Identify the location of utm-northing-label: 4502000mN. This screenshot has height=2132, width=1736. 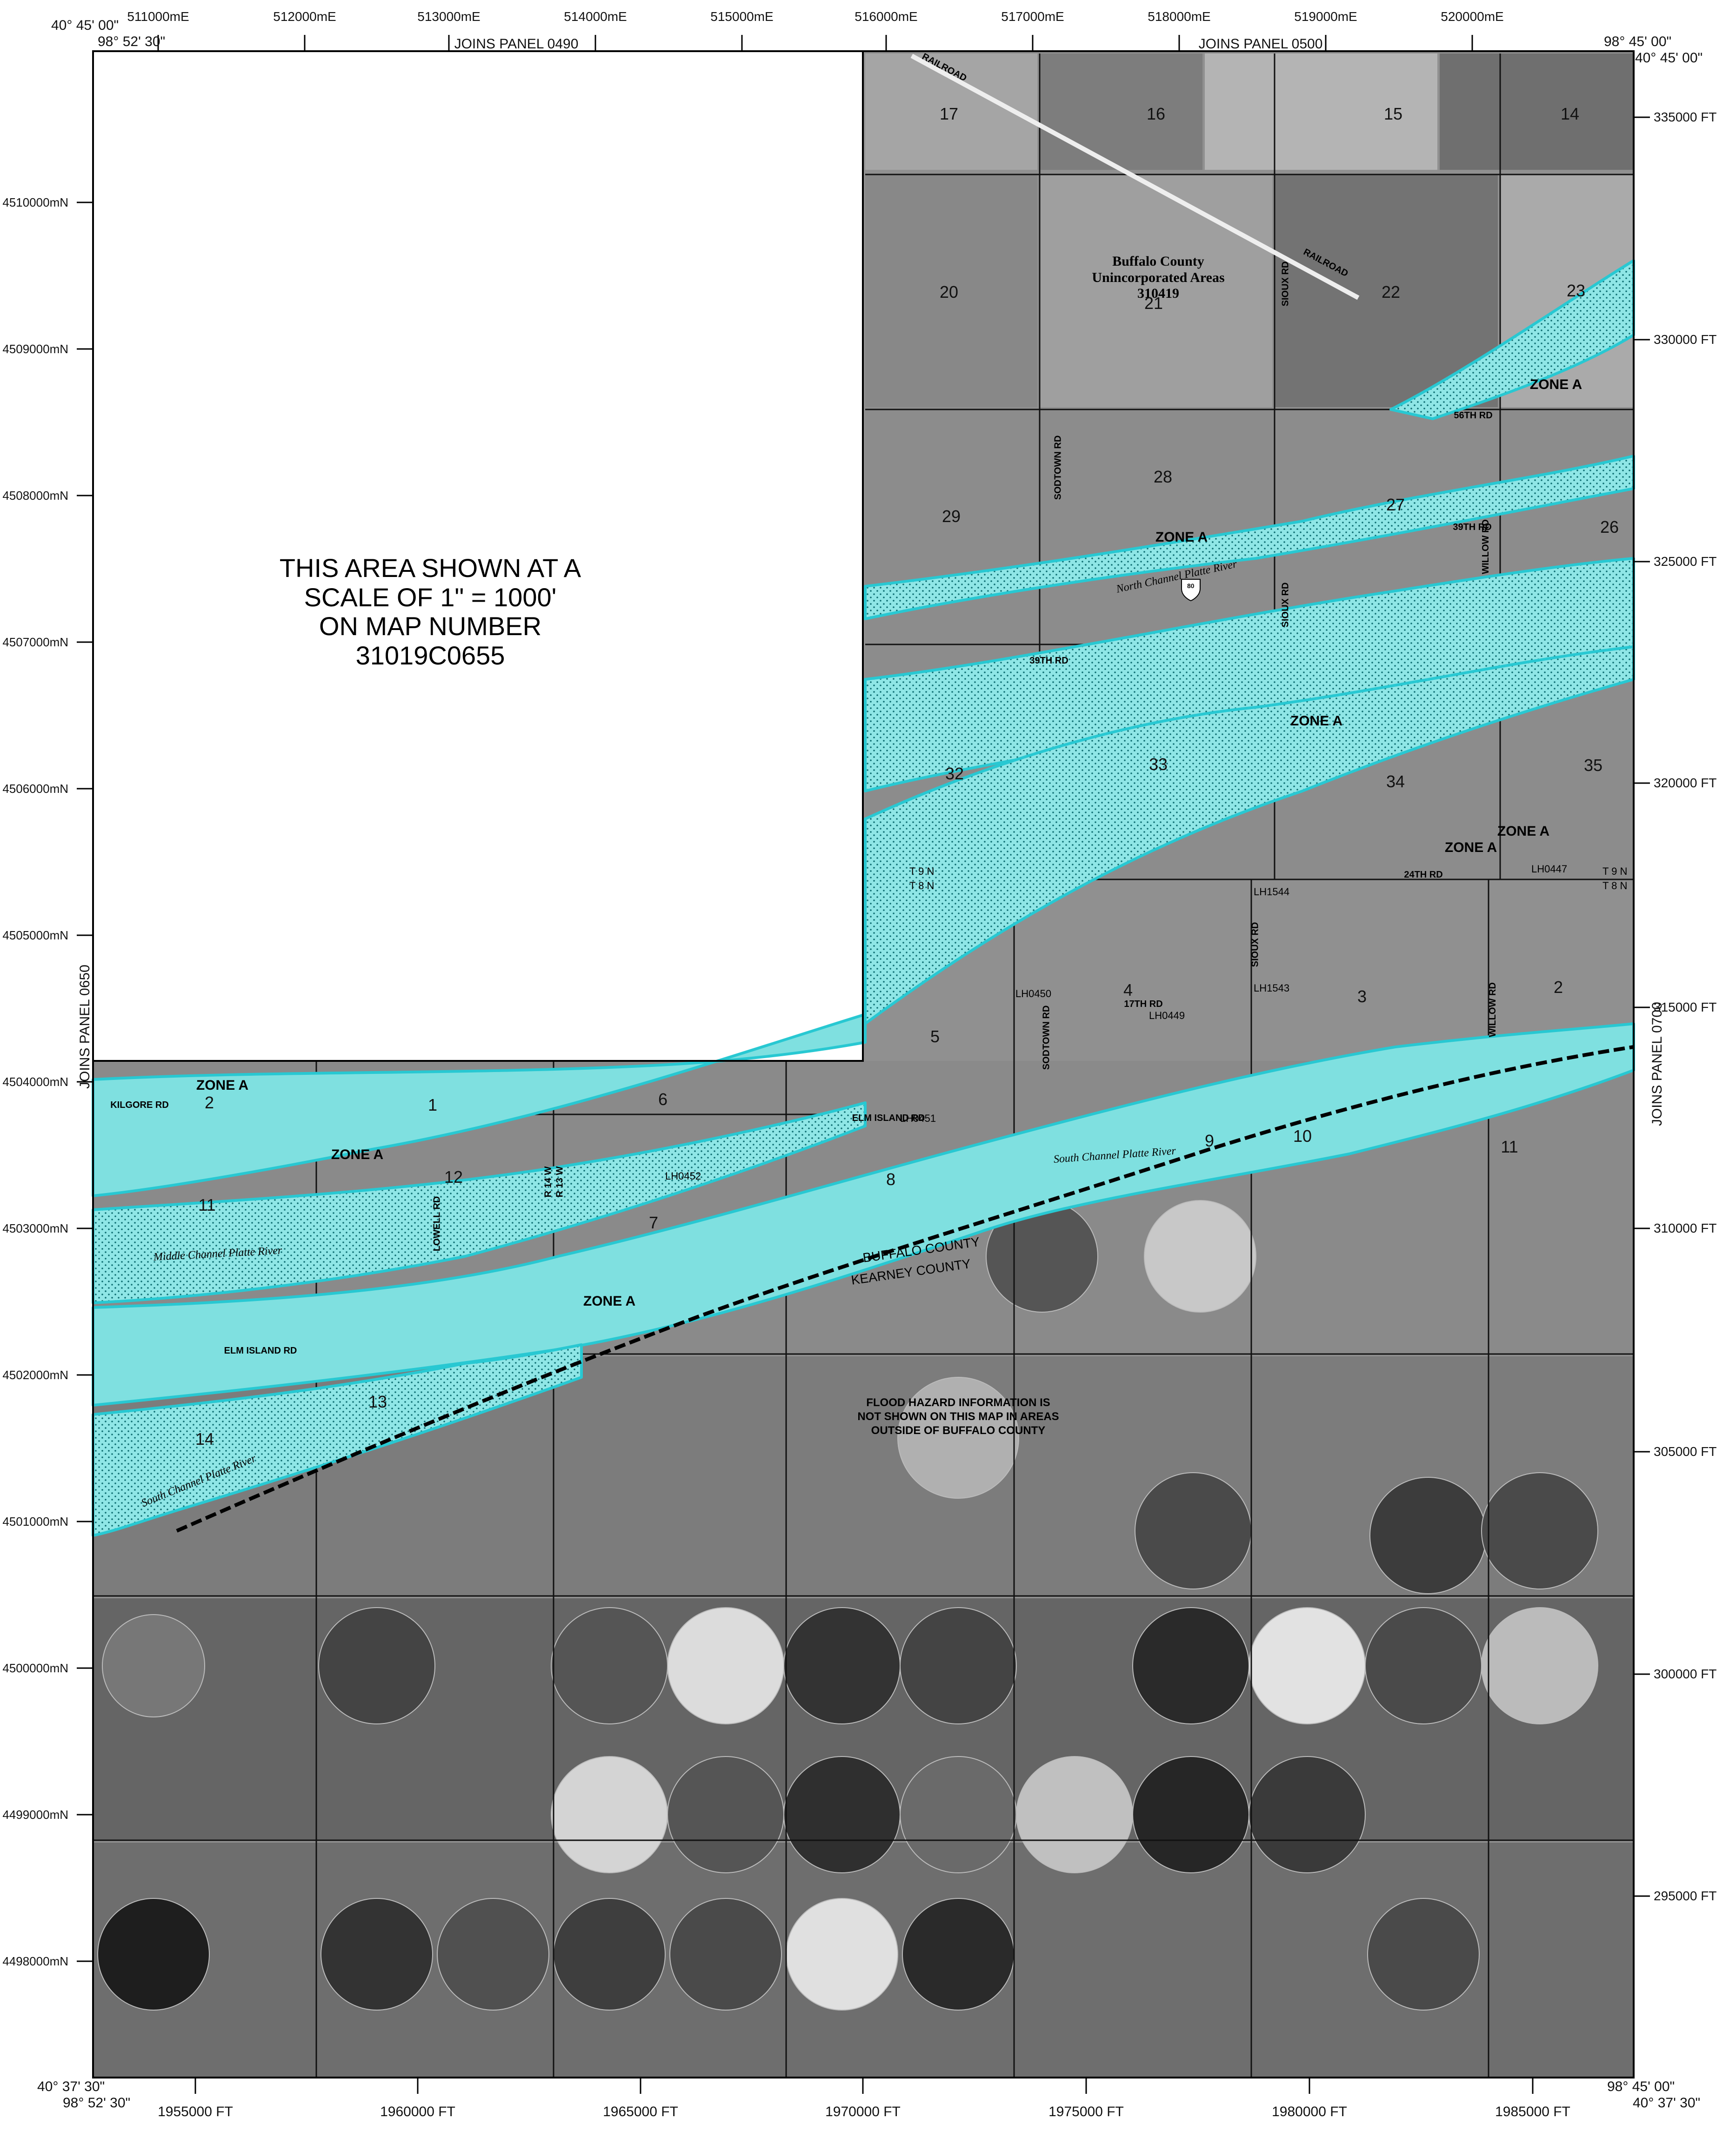
(35, 1375).